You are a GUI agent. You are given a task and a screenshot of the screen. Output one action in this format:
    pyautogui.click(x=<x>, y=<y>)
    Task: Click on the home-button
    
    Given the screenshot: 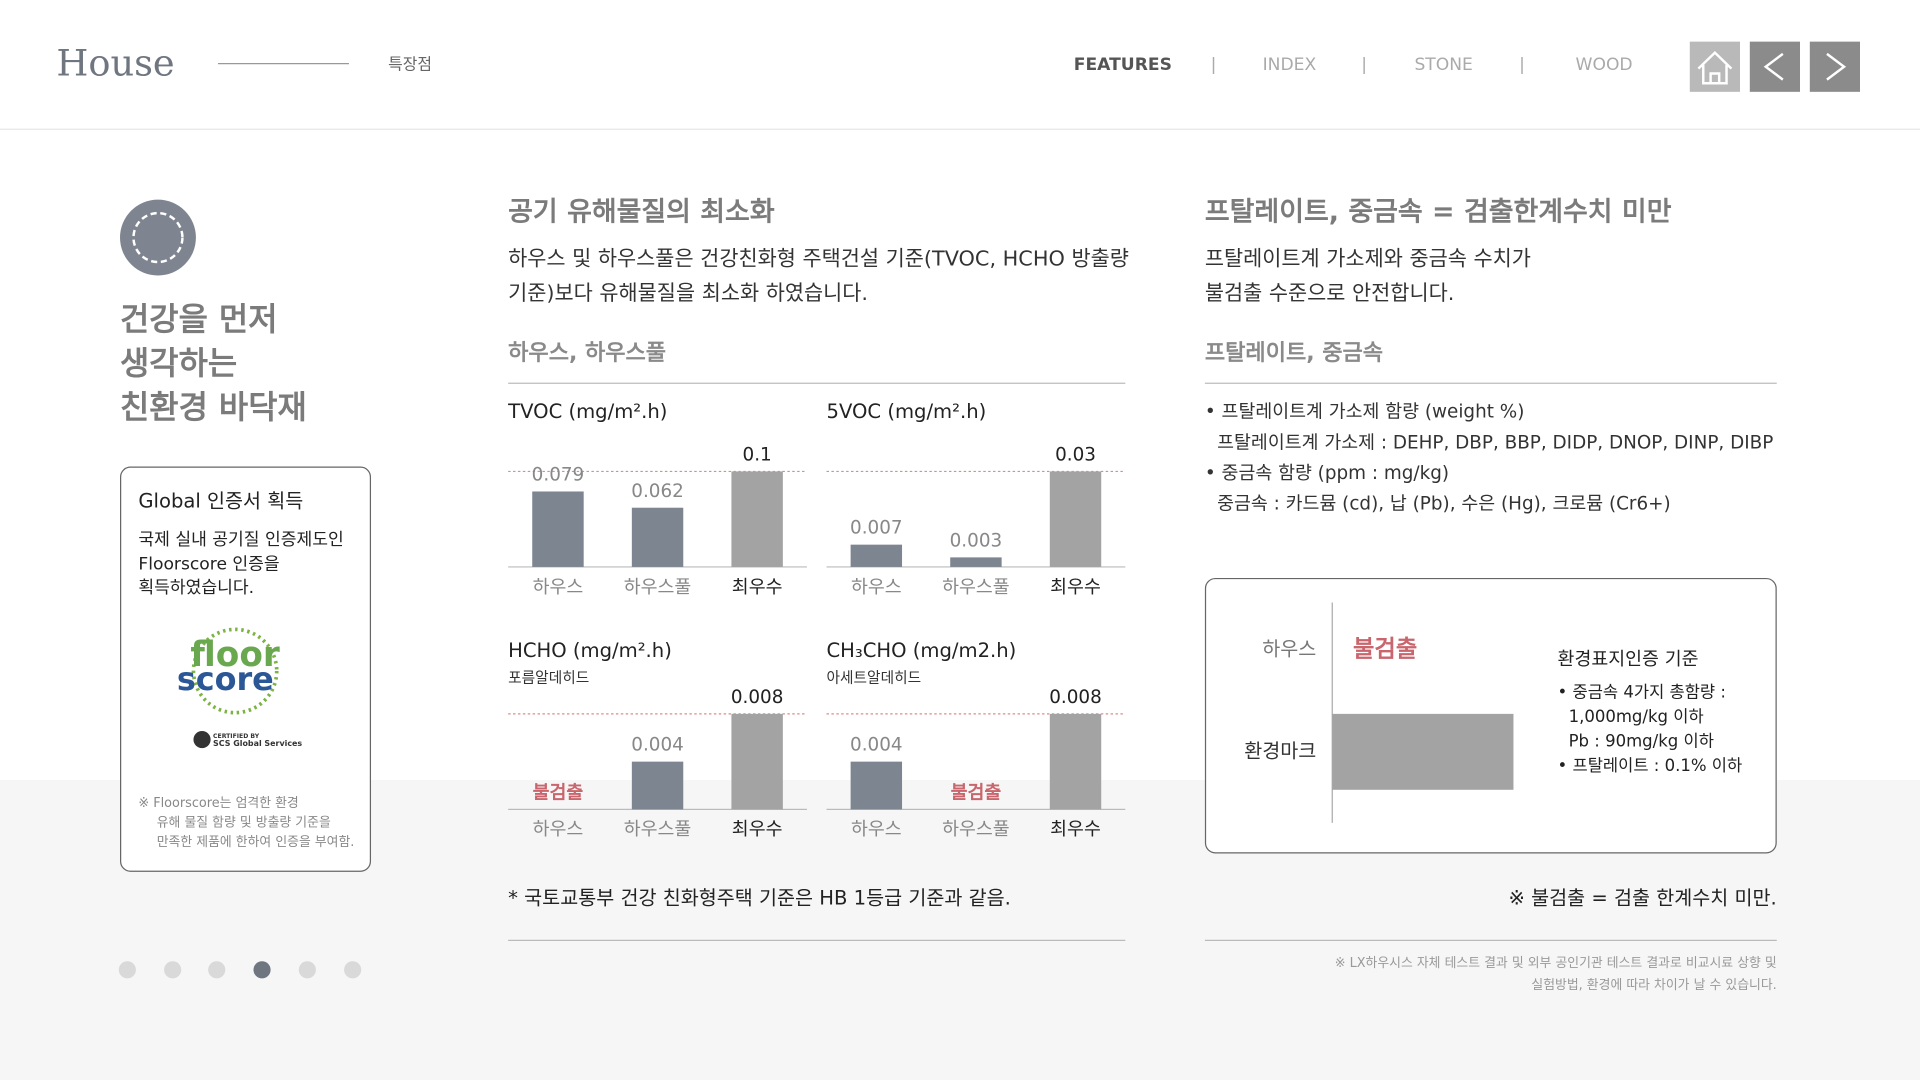 What is the action you would take?
    pyautogui.click(x=1714, y=66)
    